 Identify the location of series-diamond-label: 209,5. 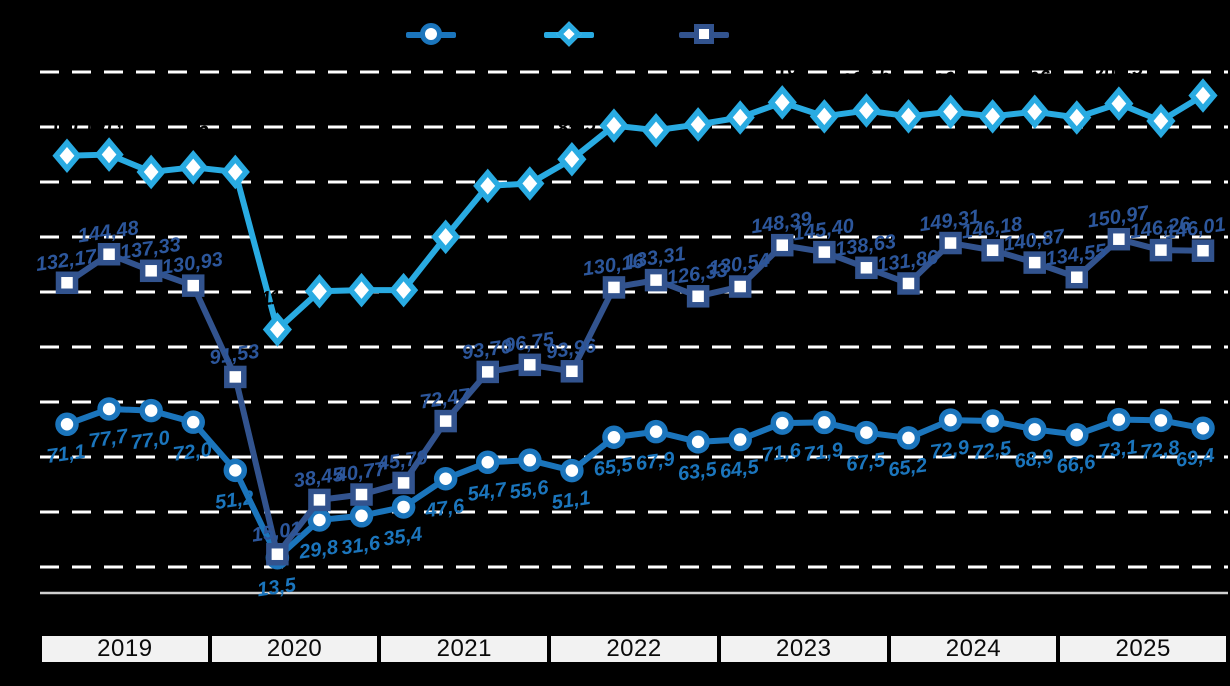
(1118, 71).